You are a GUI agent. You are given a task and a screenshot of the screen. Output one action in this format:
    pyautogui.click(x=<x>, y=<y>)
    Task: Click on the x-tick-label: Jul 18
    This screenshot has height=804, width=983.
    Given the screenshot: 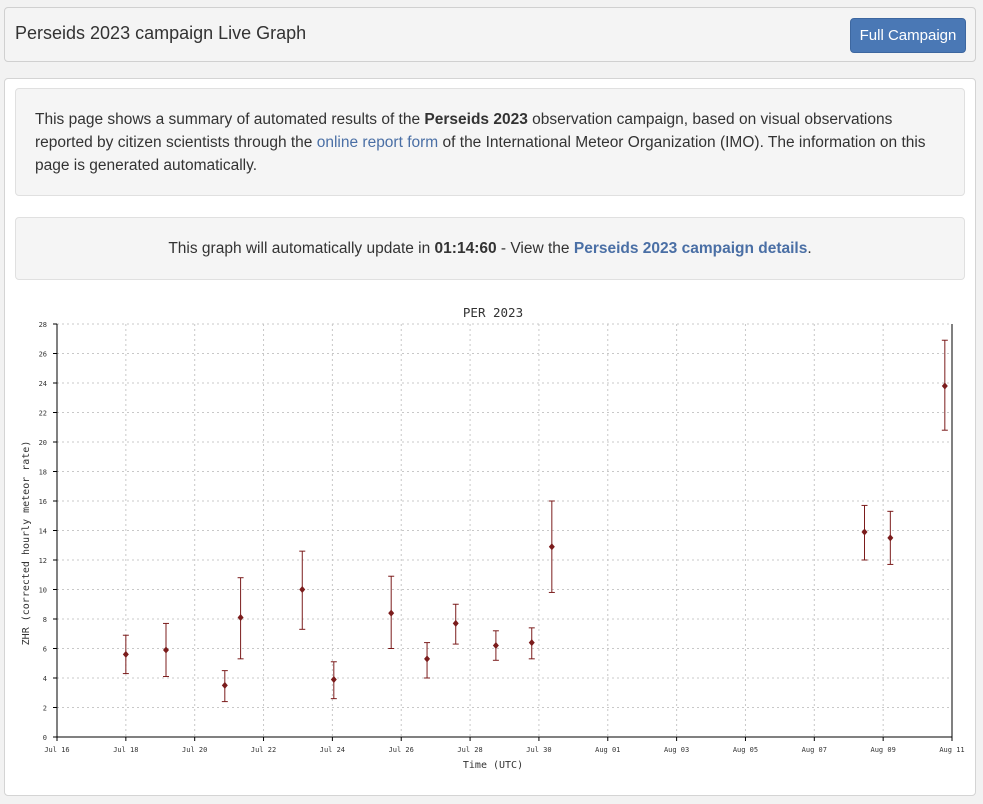 What is the action you would take?
    pyautogui.click(x=125, y=750)
    